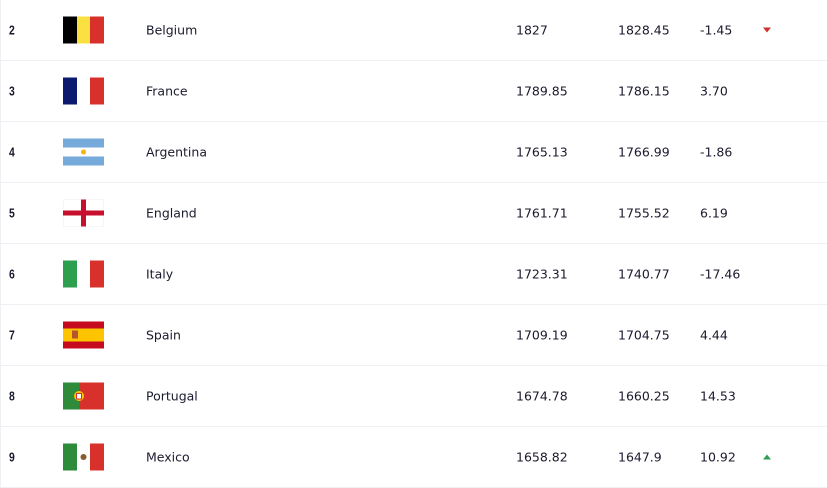 The image size is (827, 488). I want to click on previous-points: 1766.99, so click(644, 152).